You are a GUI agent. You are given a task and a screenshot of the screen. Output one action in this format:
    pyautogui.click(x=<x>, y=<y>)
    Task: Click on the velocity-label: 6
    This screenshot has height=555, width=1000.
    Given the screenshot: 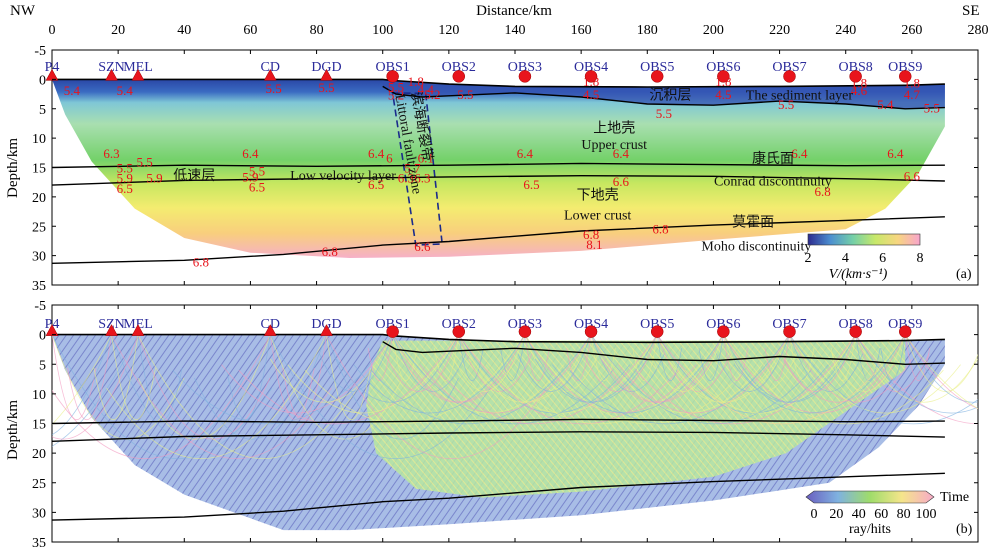 What is the action you would take?
    pyautogui.click(x=389, y=158)
    